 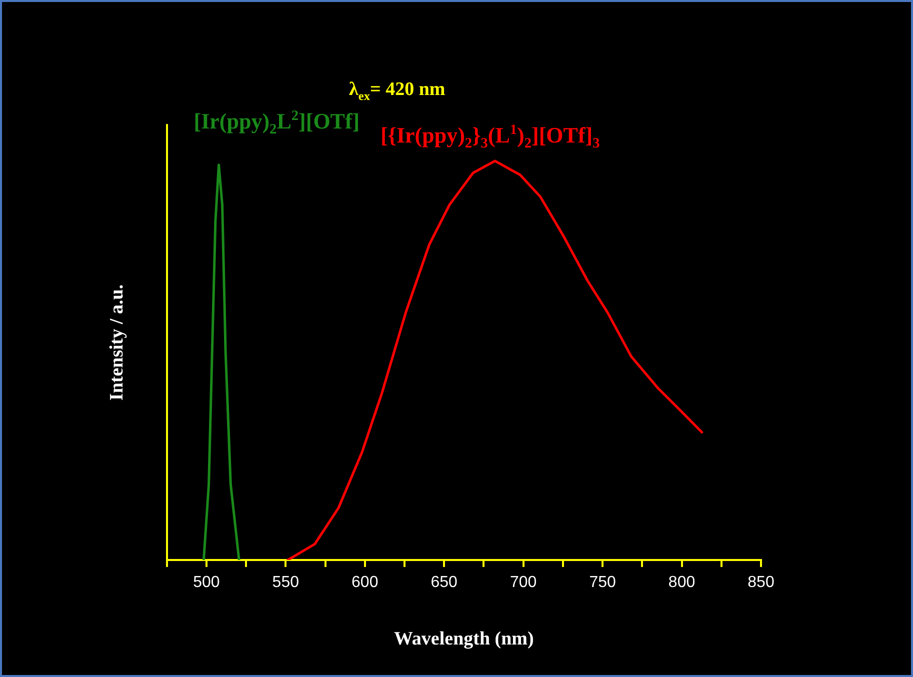 I want to click on x-tick-label: 500, so click(x=206, y=583).